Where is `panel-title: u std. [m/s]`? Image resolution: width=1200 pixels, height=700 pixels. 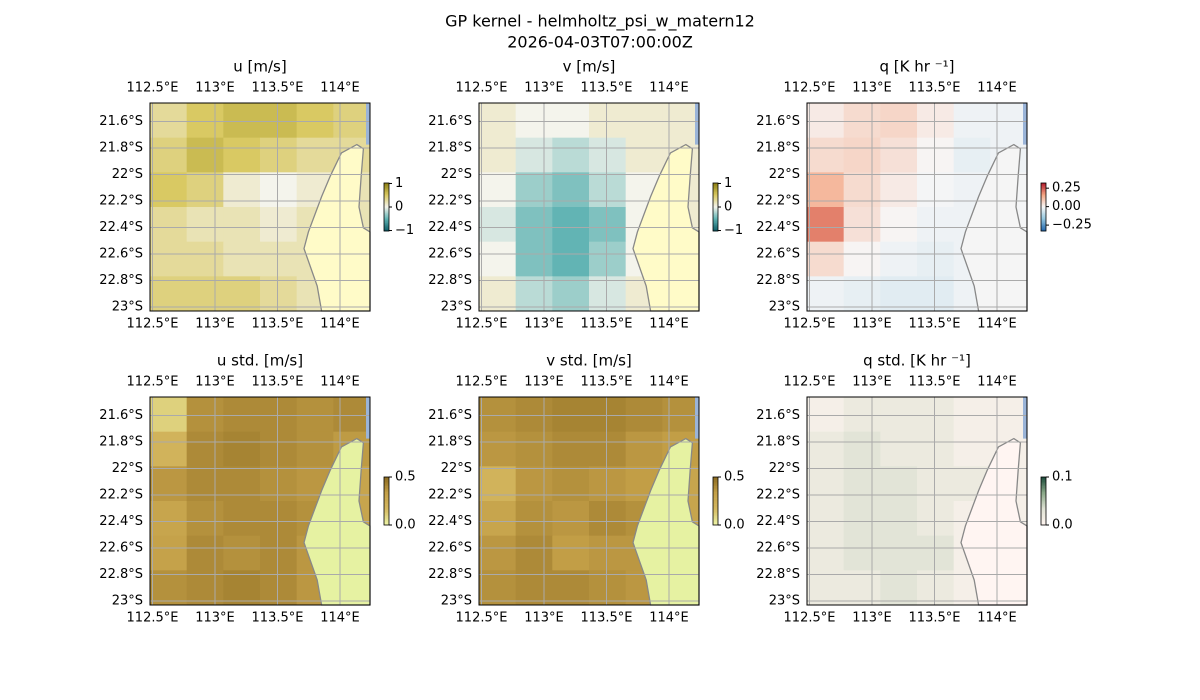 panel-title: u std. [m/s] is located at coordinates (260, 361).